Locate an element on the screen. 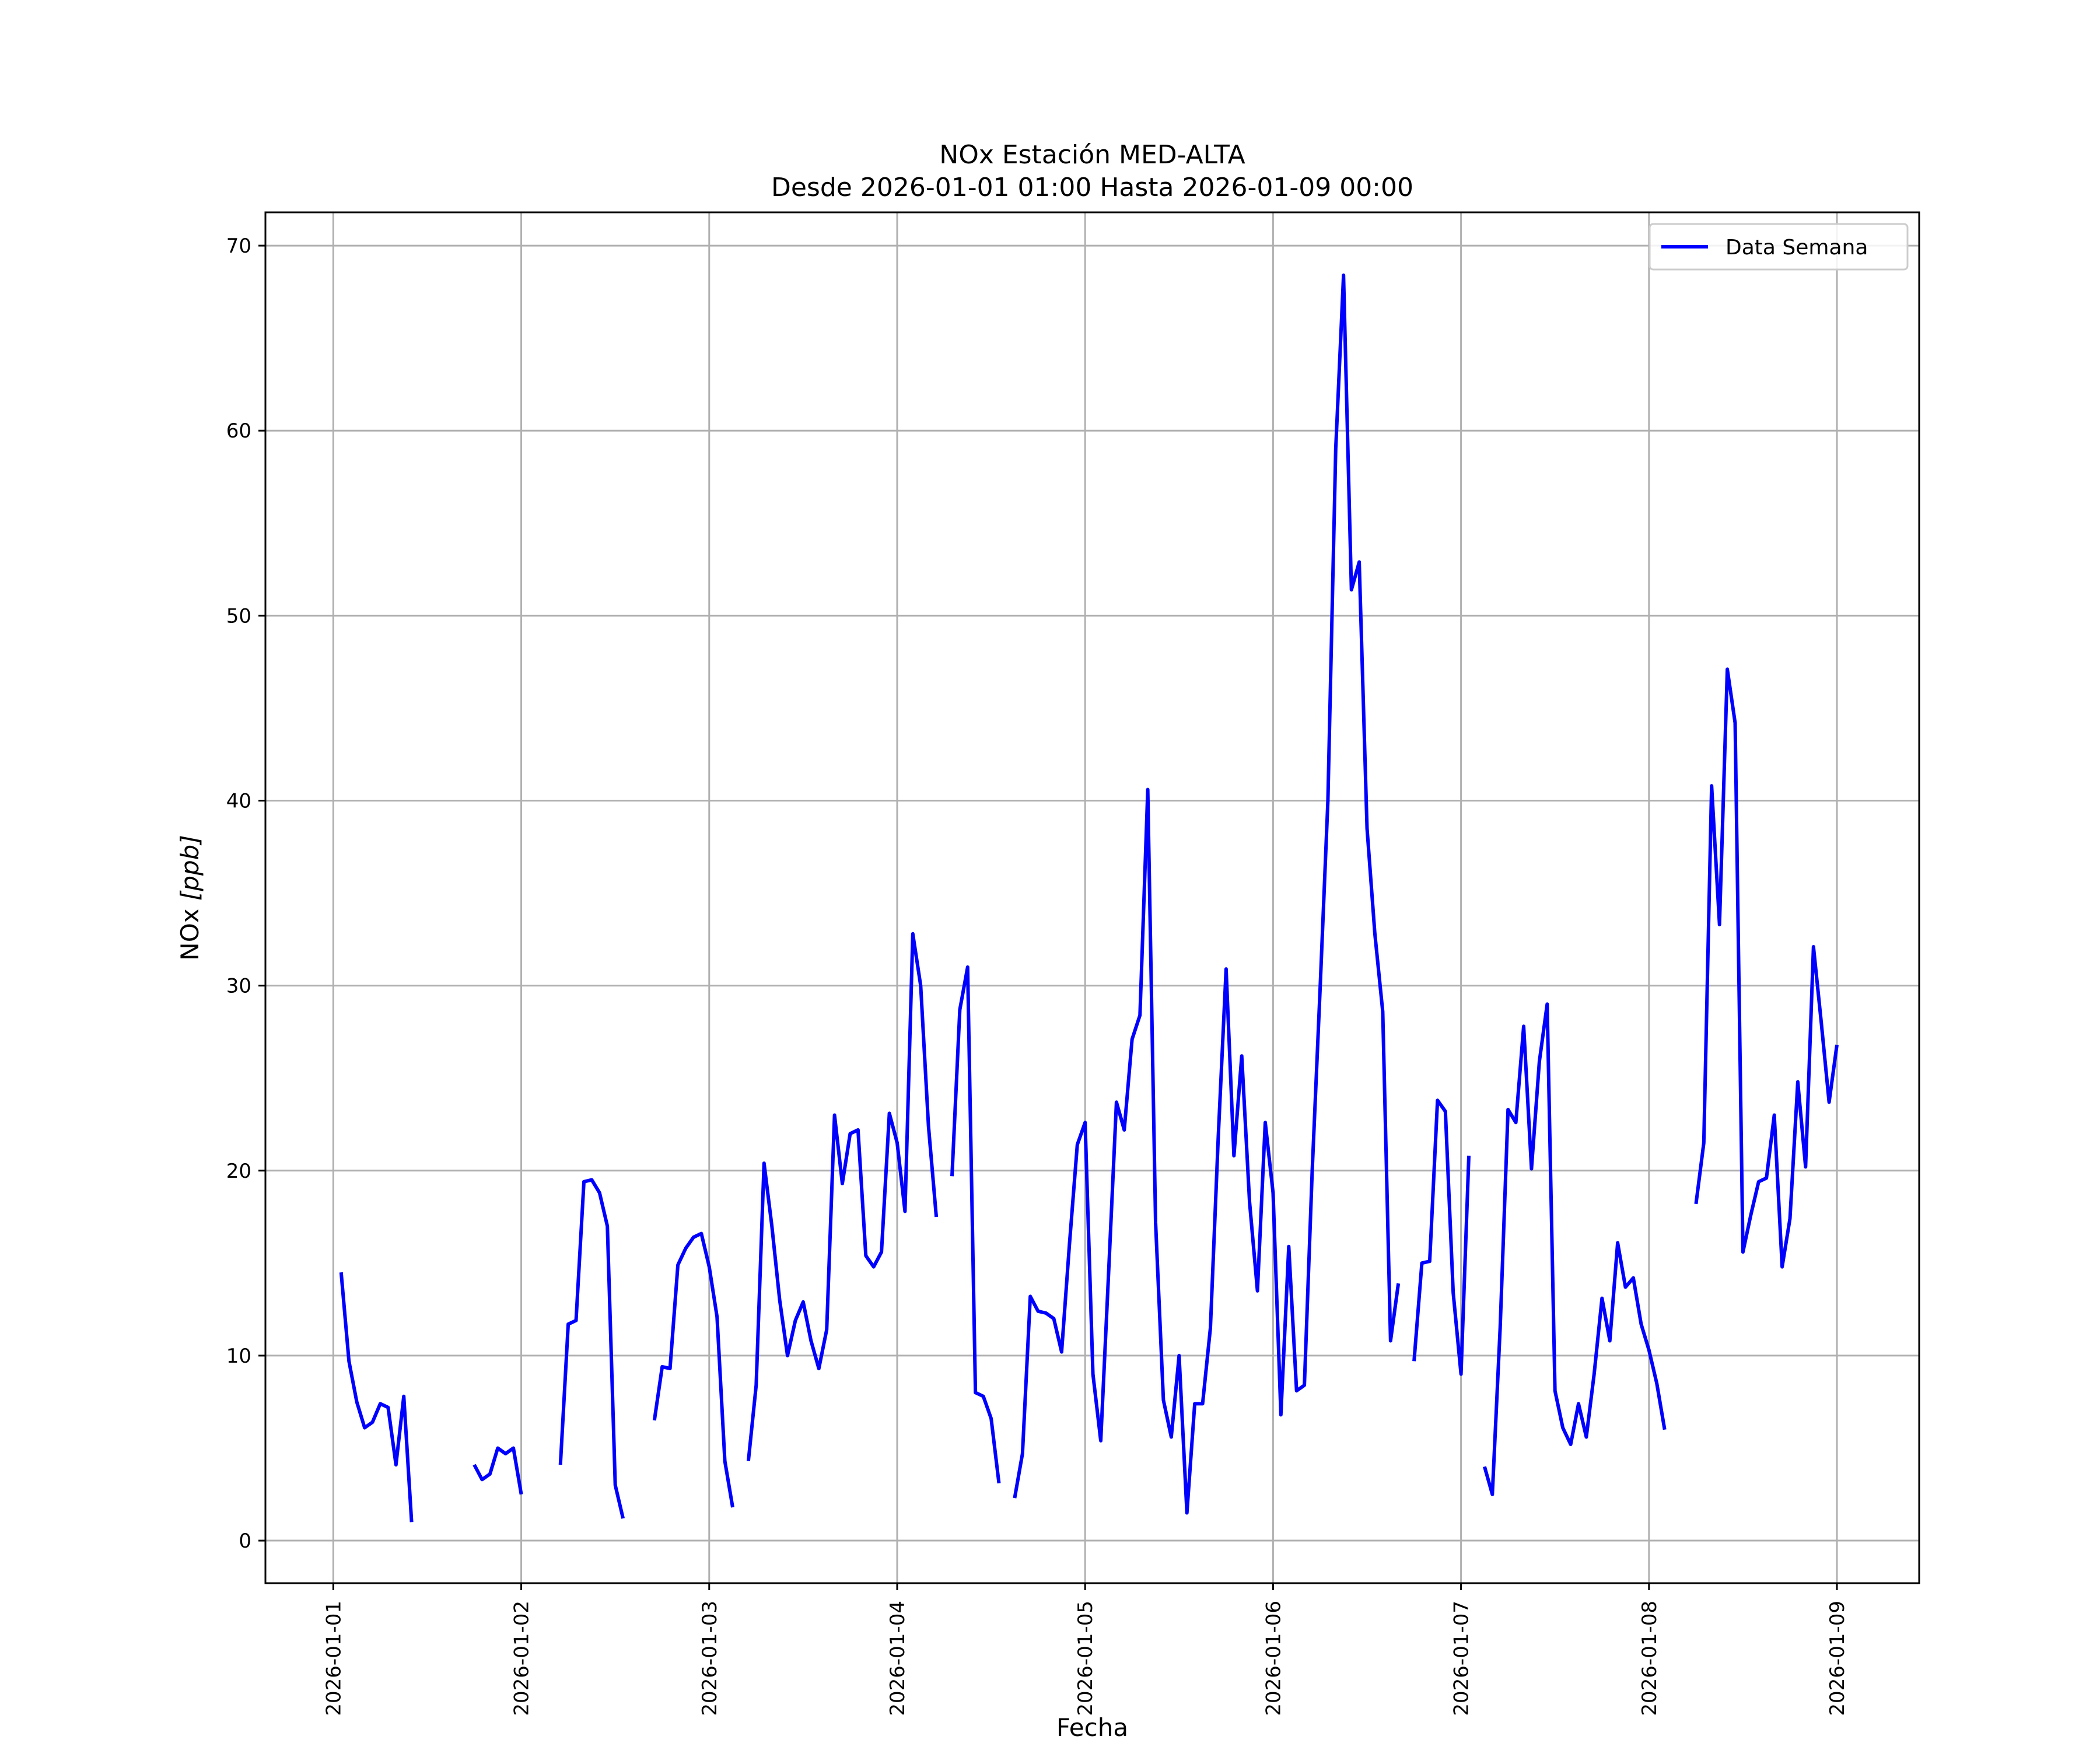 The height and width of the screenshot is (1750, 2100). y-tick-label: 70 is located at coordinates (238, 246).